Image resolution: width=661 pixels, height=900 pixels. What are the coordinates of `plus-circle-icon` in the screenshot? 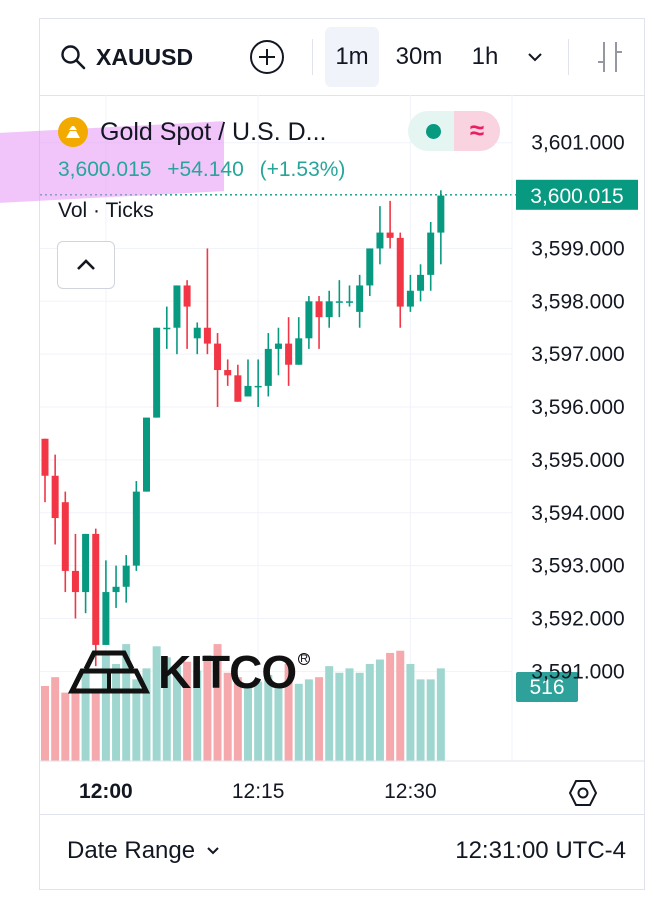 It's located at (267, 57).